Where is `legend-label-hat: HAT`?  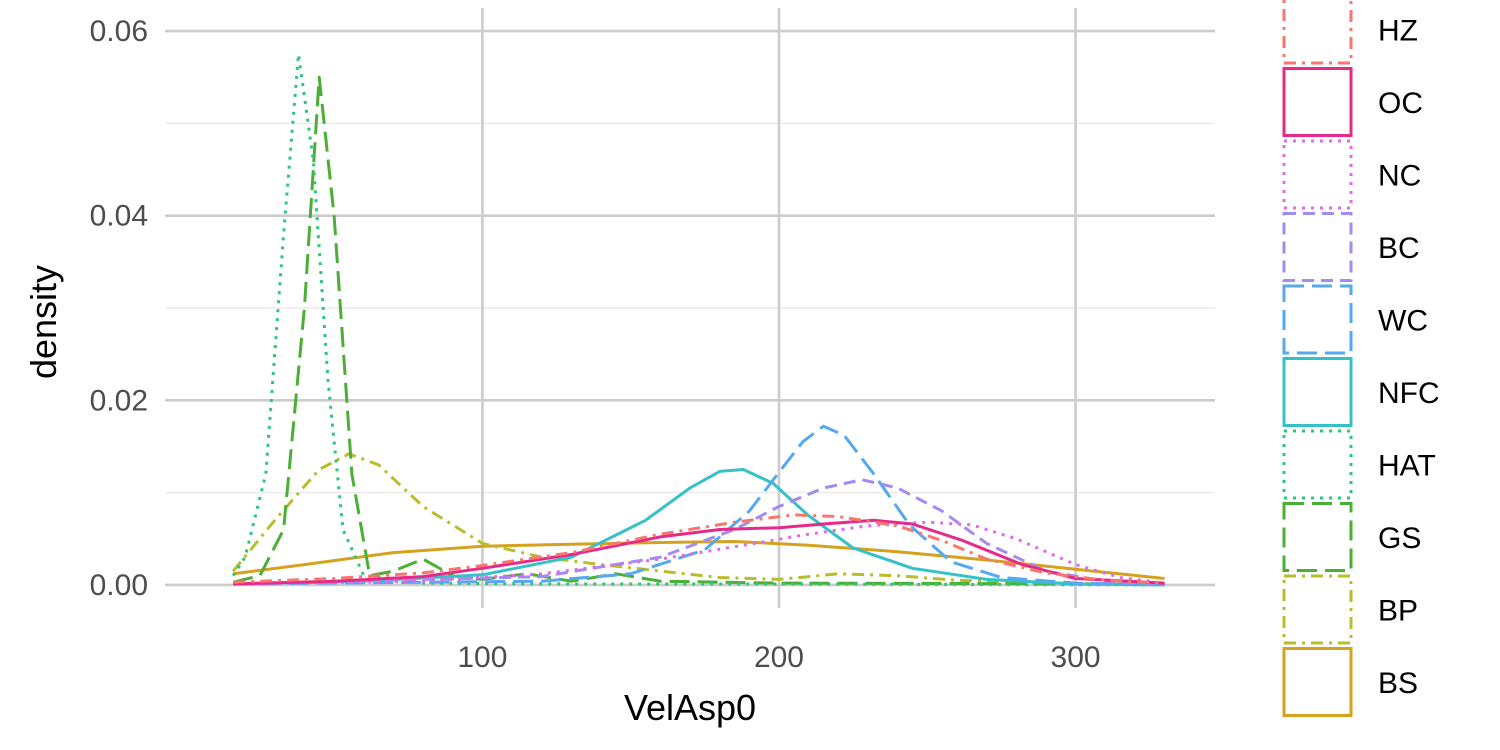 legend-label-hat: HAT is located at coordinates (1407, 466).